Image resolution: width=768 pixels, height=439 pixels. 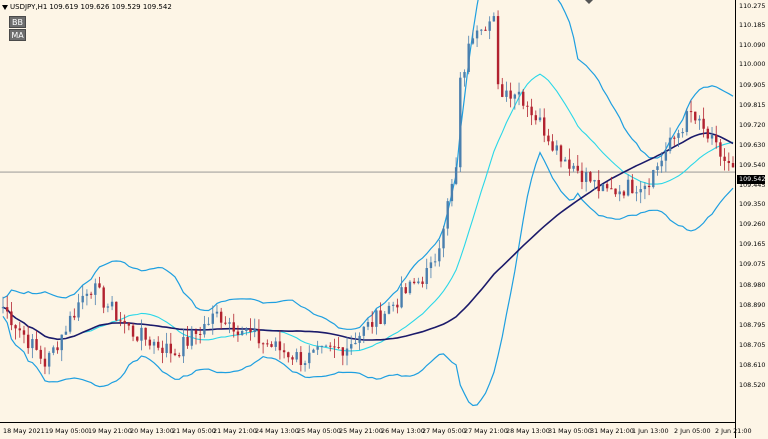 I want to click on time-tick-label: 27 May 05:00, so click(x=444, y=431).